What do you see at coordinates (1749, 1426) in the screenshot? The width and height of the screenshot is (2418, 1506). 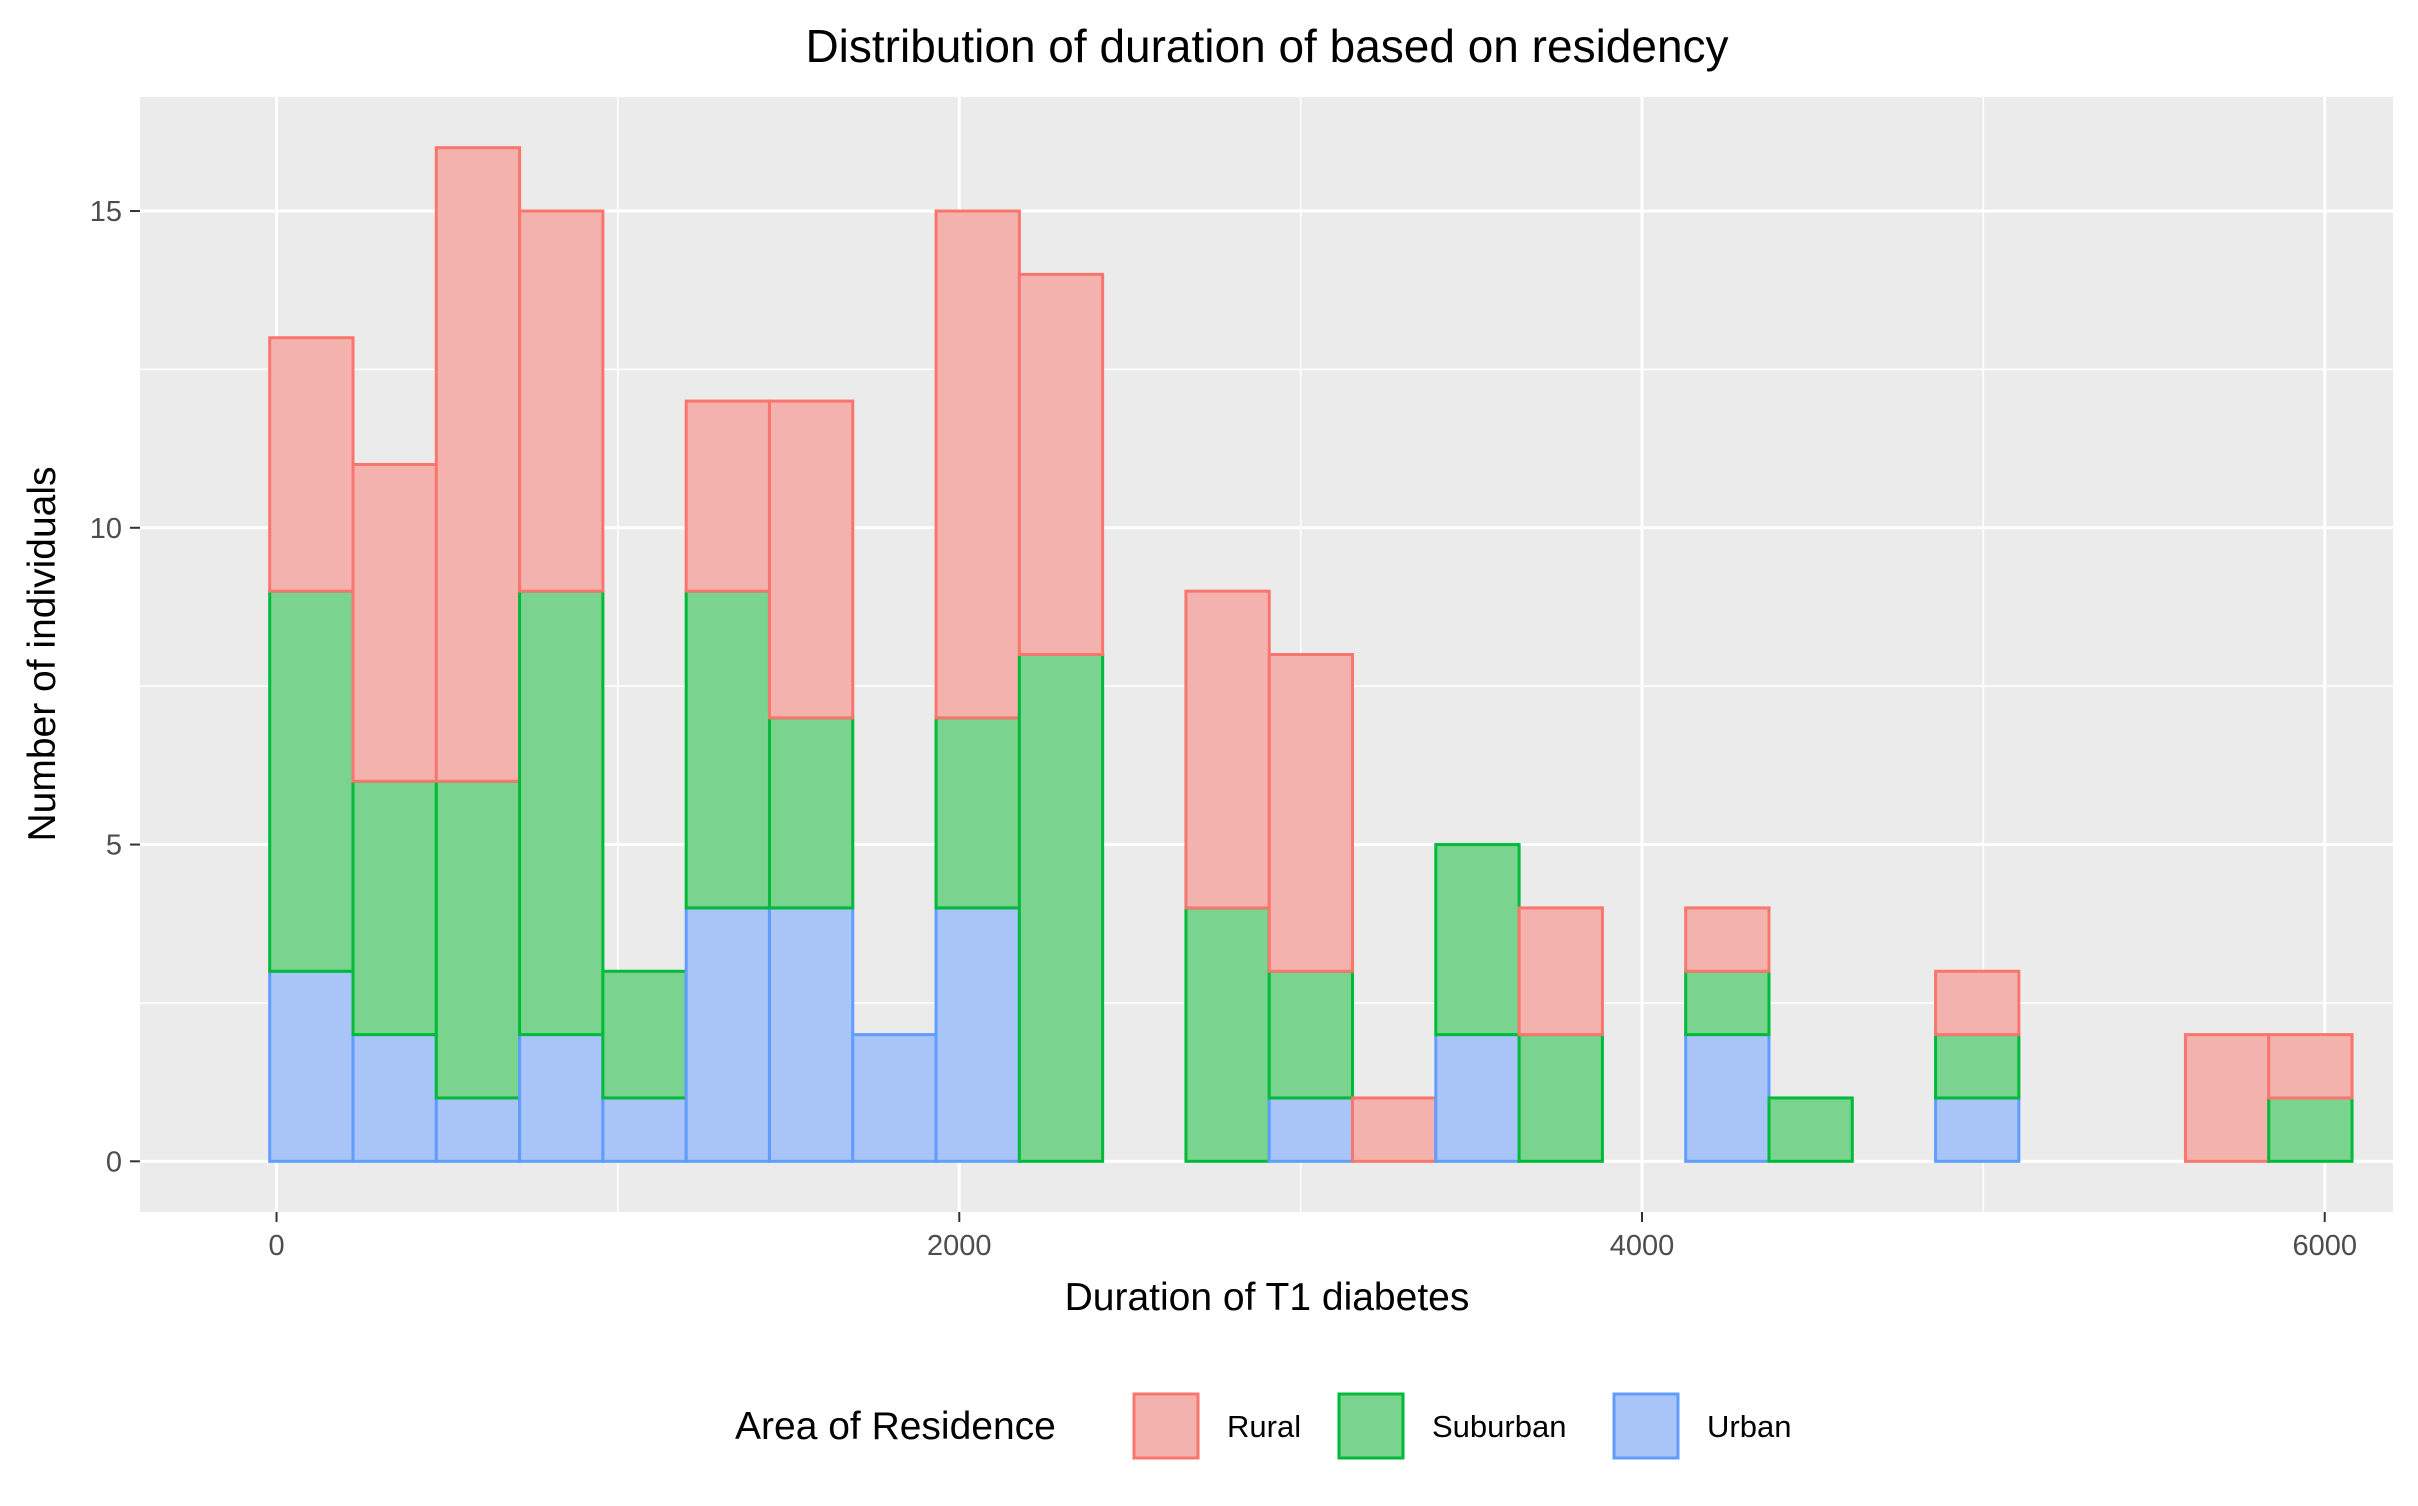 I see `legend-label-urban: Urban` at bounding box center [1749, 1426].